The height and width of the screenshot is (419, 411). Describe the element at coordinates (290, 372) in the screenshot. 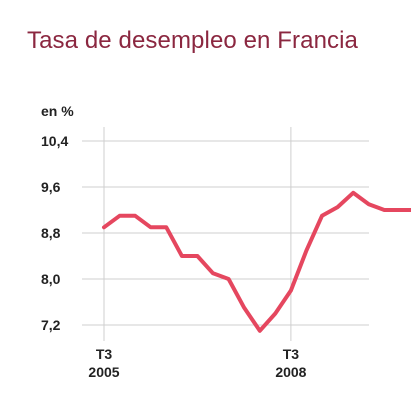

I see `x-tick-year-label: 2008` at that location.